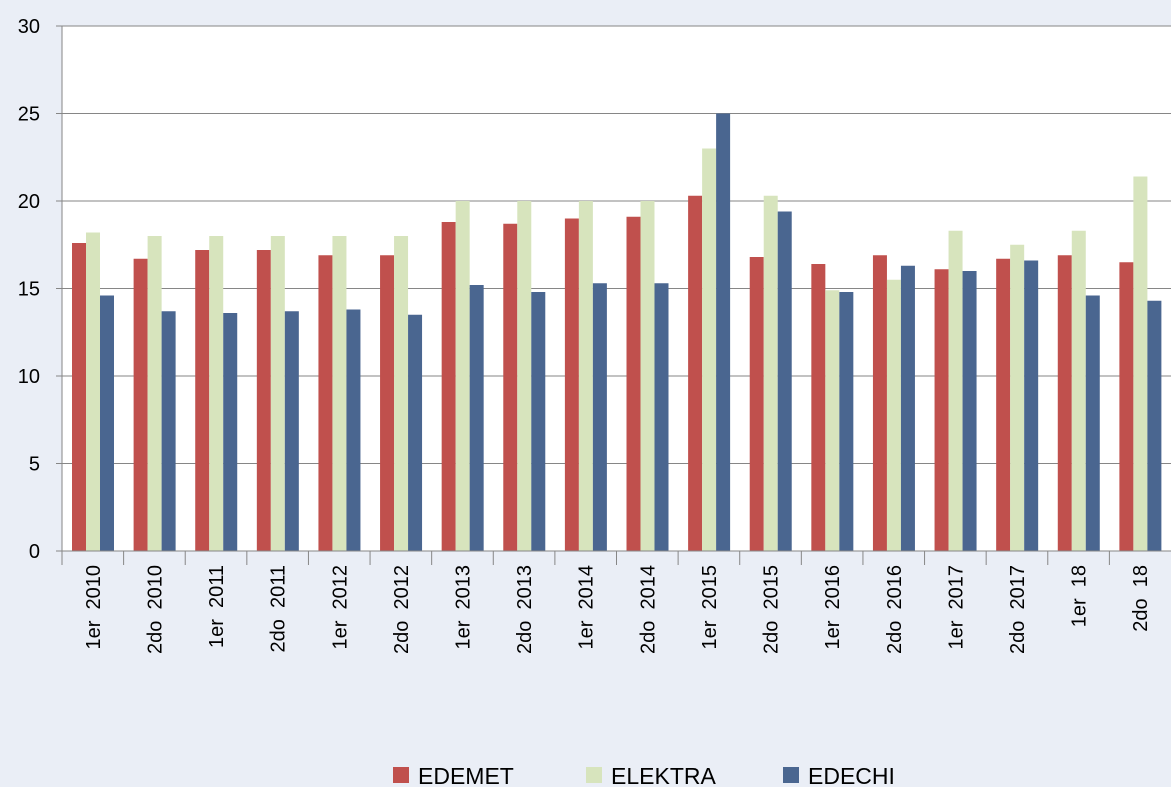 The image size is (1171, 787). I want to click on y-tick-label: 0, so click(34, 552).